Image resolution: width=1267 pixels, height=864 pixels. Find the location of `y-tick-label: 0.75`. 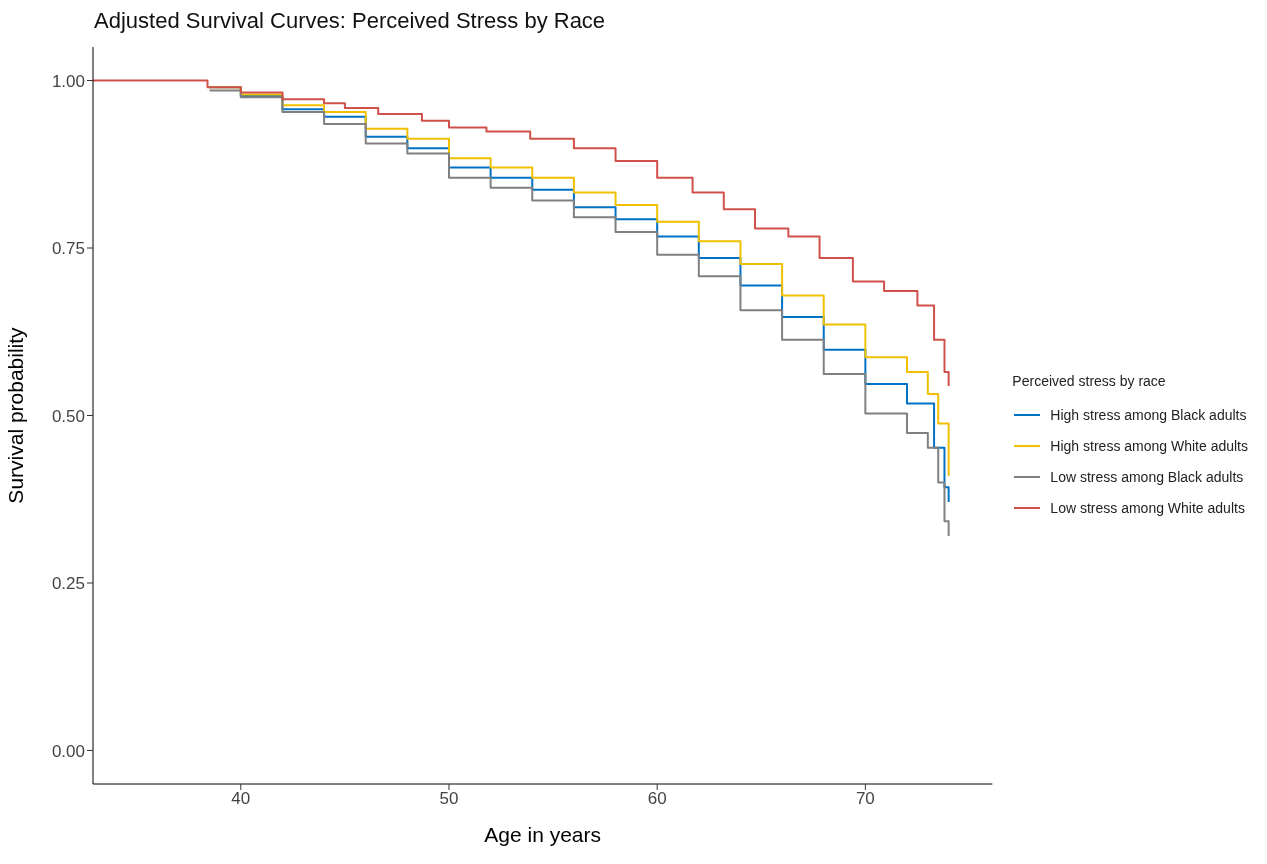

y-tick-label: 0.75 is located at coordinates (68, 249).